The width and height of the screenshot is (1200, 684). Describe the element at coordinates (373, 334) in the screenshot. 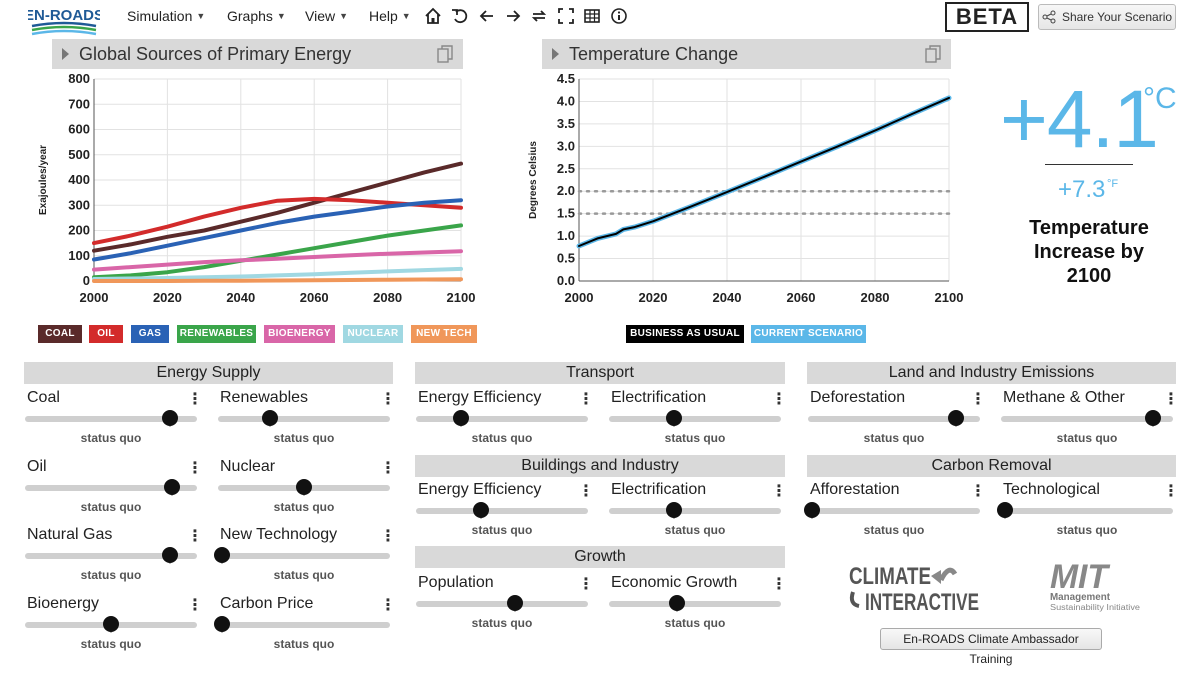

I see `legend-nuclear: NUCLEAR` at that location.